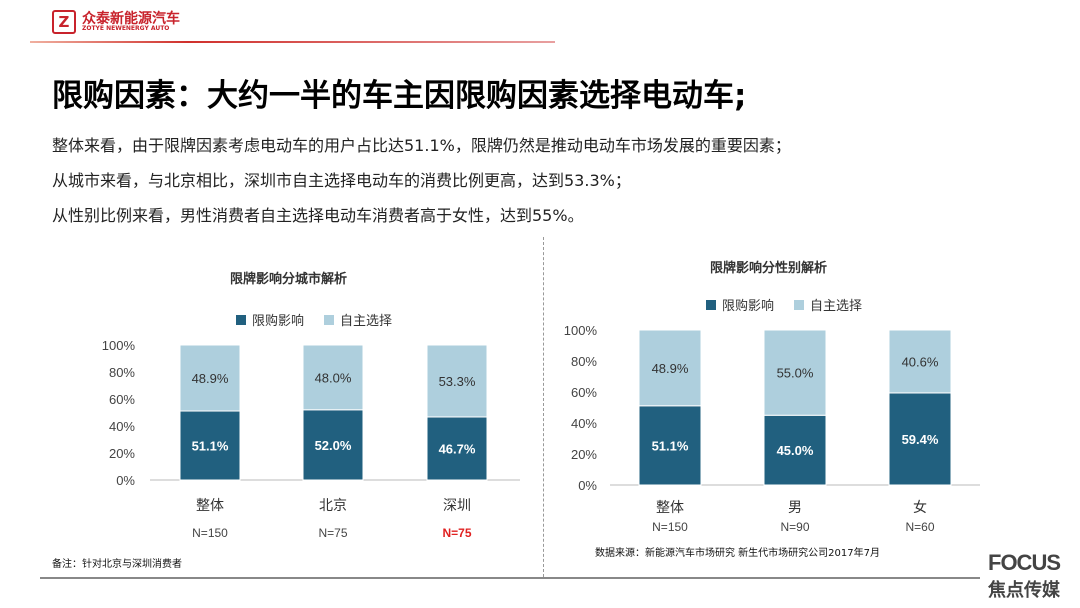 Image resolution: width=1080 pixels, height=608 pixels. Describe the element at coordinates (64, 22) in the screenshot. I see `zotye-logo: Z` at that location.